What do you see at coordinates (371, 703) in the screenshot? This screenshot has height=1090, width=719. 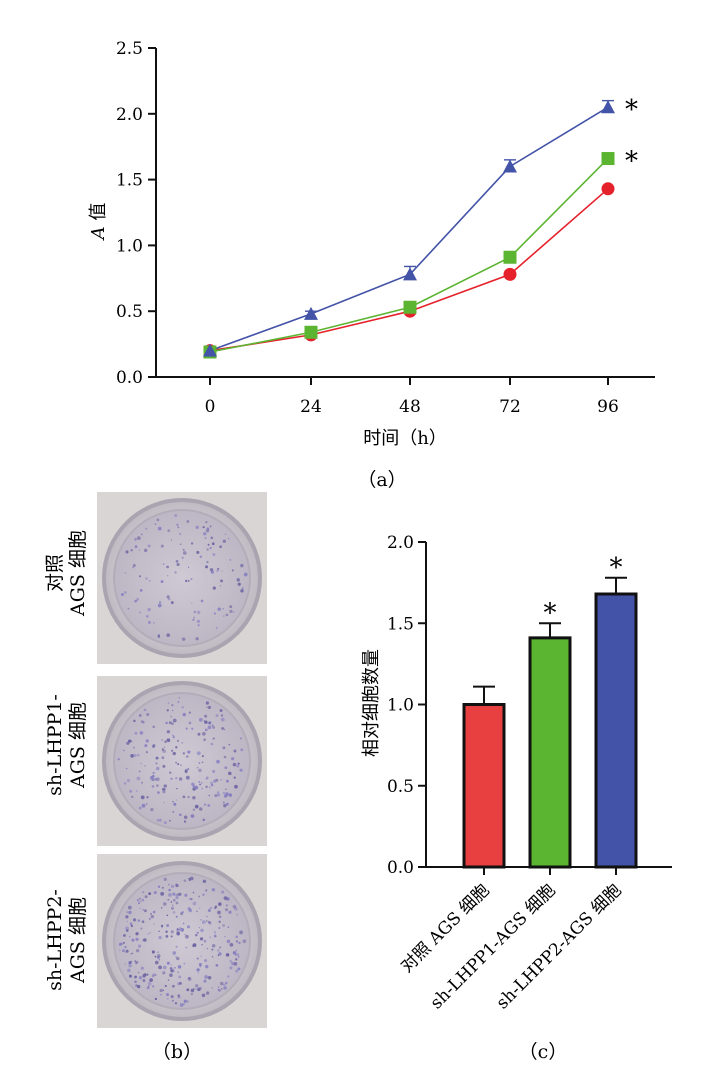 I see `y-axis-label: 相对细胞数量` at bounding box center [371, 703].